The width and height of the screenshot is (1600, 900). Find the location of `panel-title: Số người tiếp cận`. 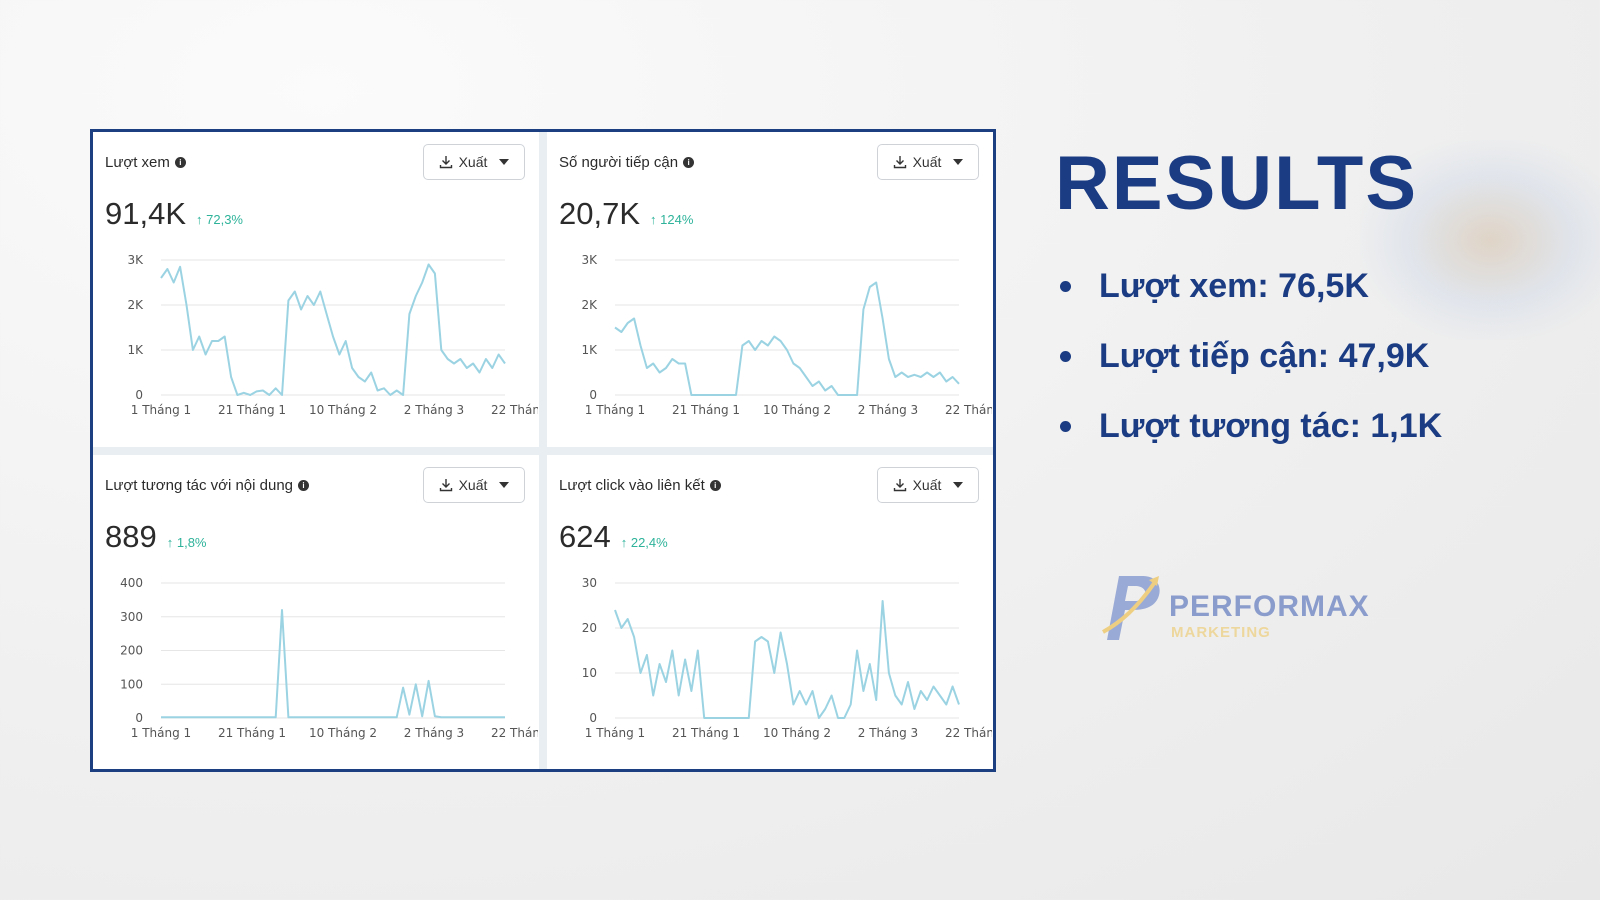

panel-title: Số người tiếp cận is located at coordinates (619, 162).